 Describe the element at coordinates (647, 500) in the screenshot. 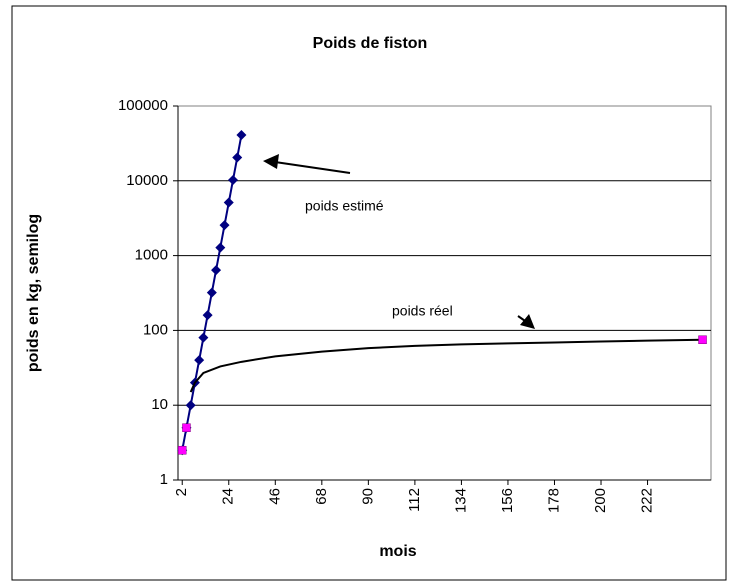

I see `x-tick-label: 222` at that location.